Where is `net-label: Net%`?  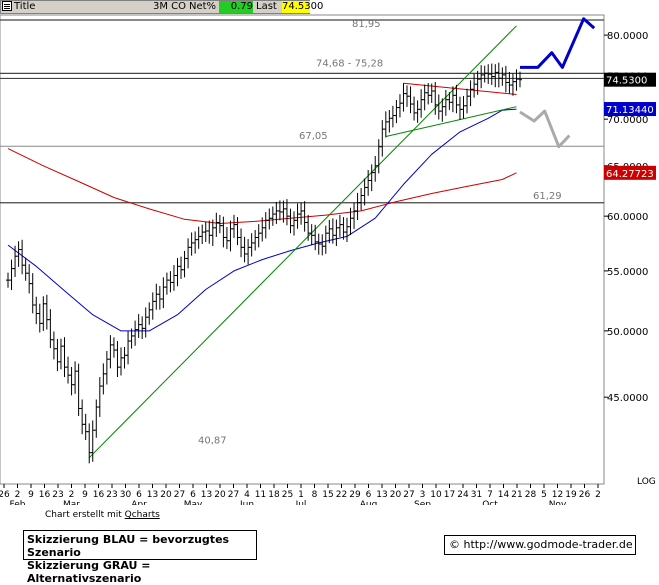 net-label: Net% is located at coordinates (203, 6).